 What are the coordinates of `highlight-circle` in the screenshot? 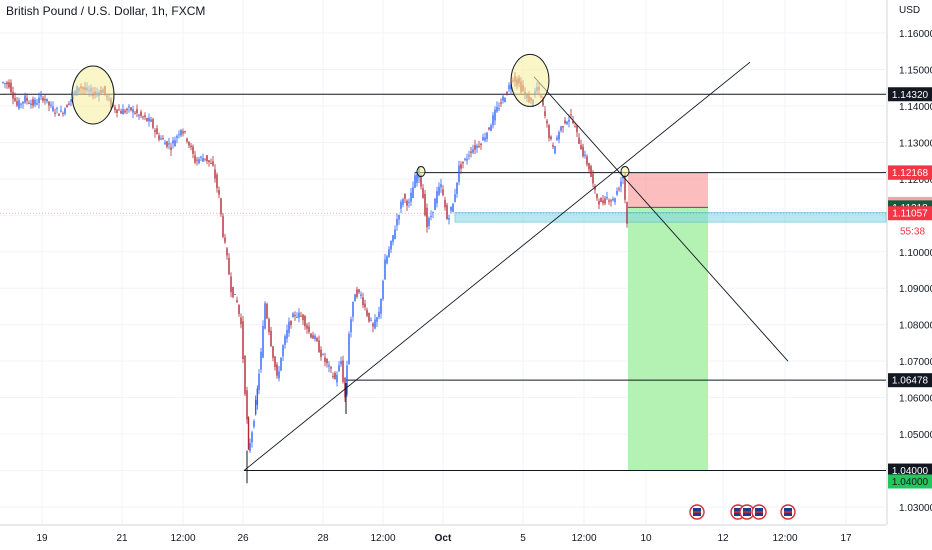 It's located at (421, 172).